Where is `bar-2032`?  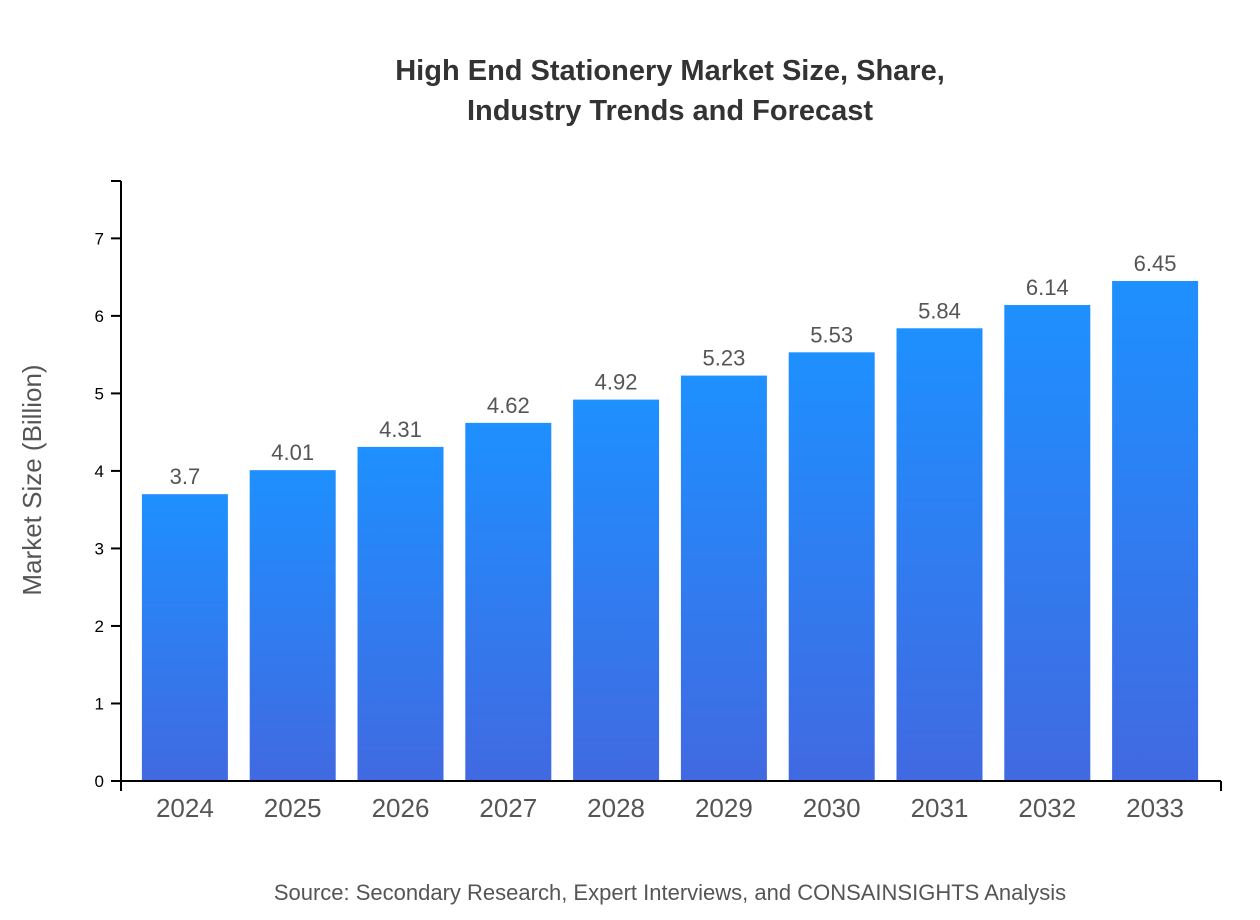 bar-2032 is located at coordinates (1047, 543).